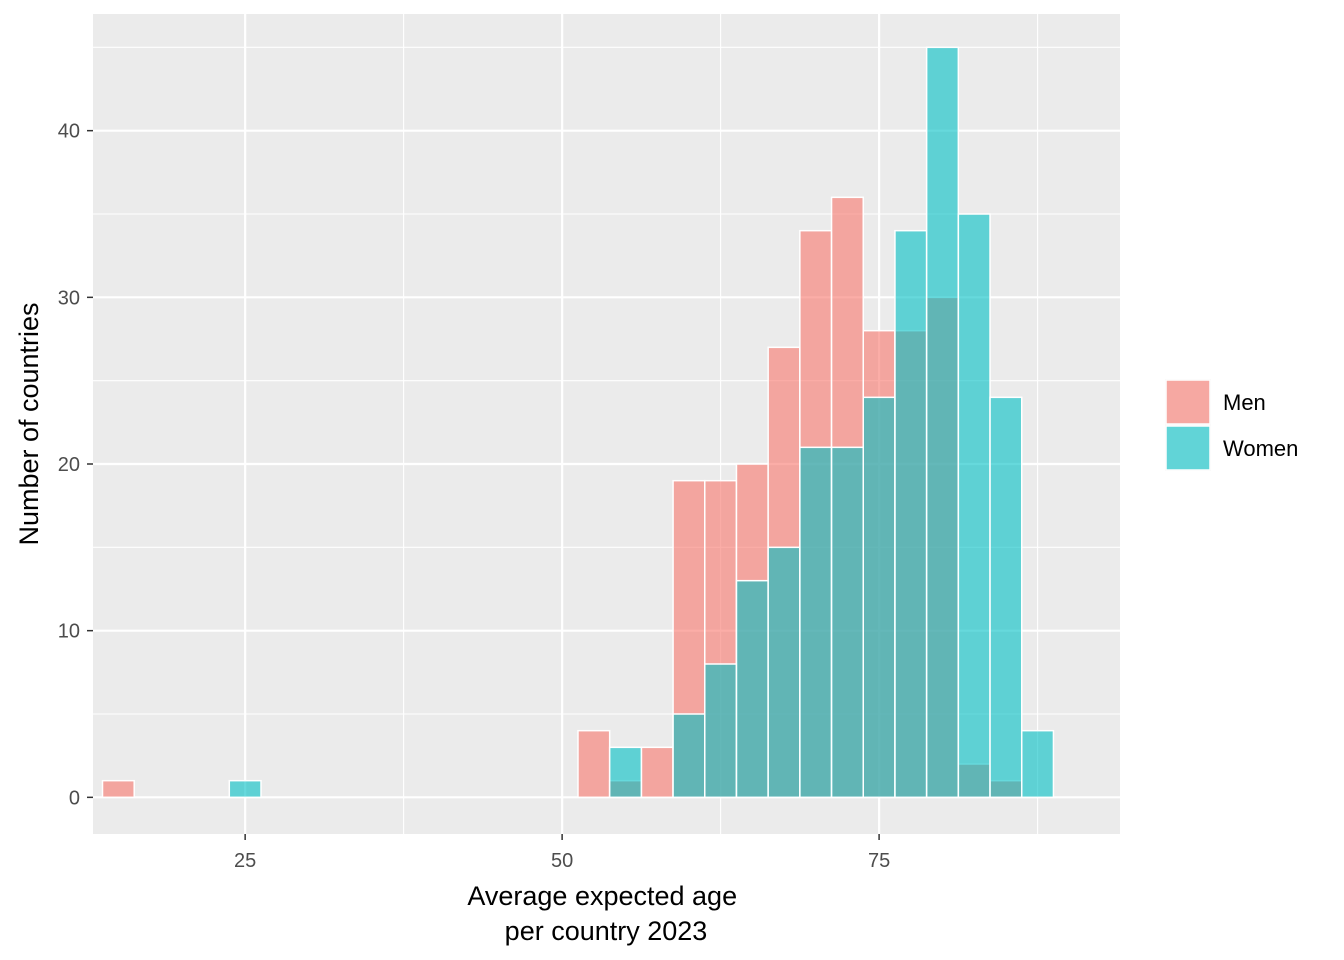 The height and width of the screenshot is (960, 1344). What do you see at coordinates (605, 913) in the screenshot?
I see `x-axis-title: Average expected age per country 2023` at bounding box center [605, 913].